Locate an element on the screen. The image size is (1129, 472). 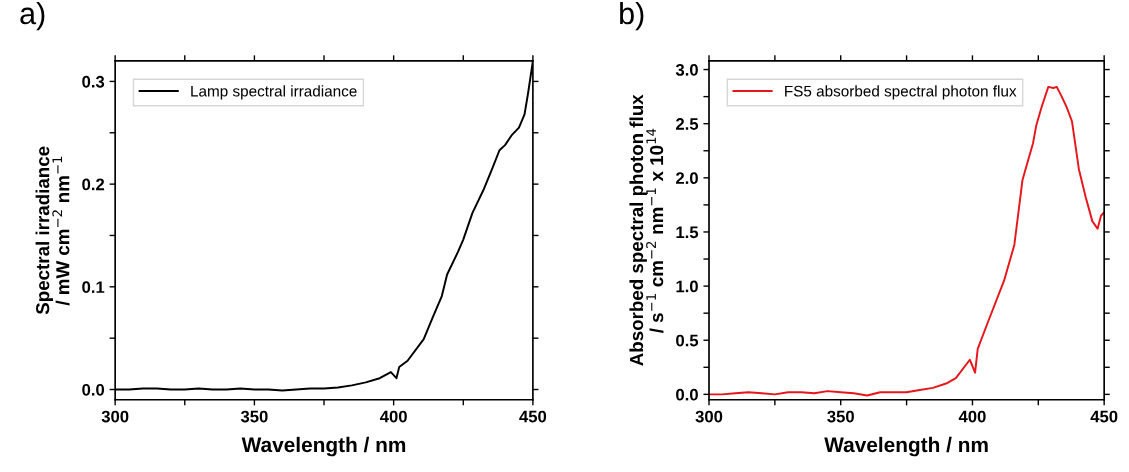
legend-label: FS5 absorbed spectral photon flux is located at coordinates (901, 92).